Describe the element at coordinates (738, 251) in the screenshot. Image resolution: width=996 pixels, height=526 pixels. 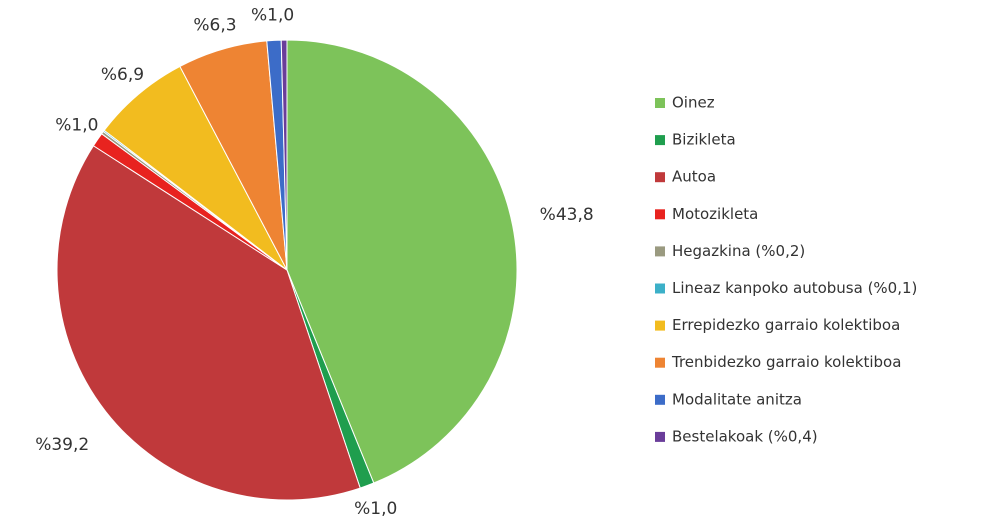
I see `legend-label: Hegazkina (%0,2)` at that location.